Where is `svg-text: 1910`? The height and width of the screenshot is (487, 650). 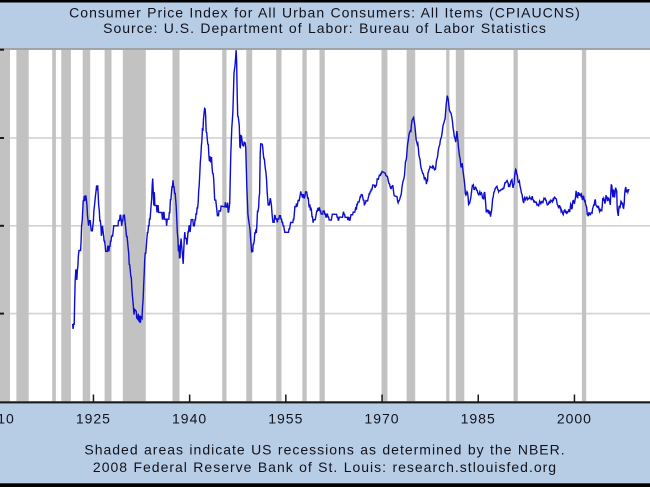
svg-text: 1910 is located at coordinates (7, 419).